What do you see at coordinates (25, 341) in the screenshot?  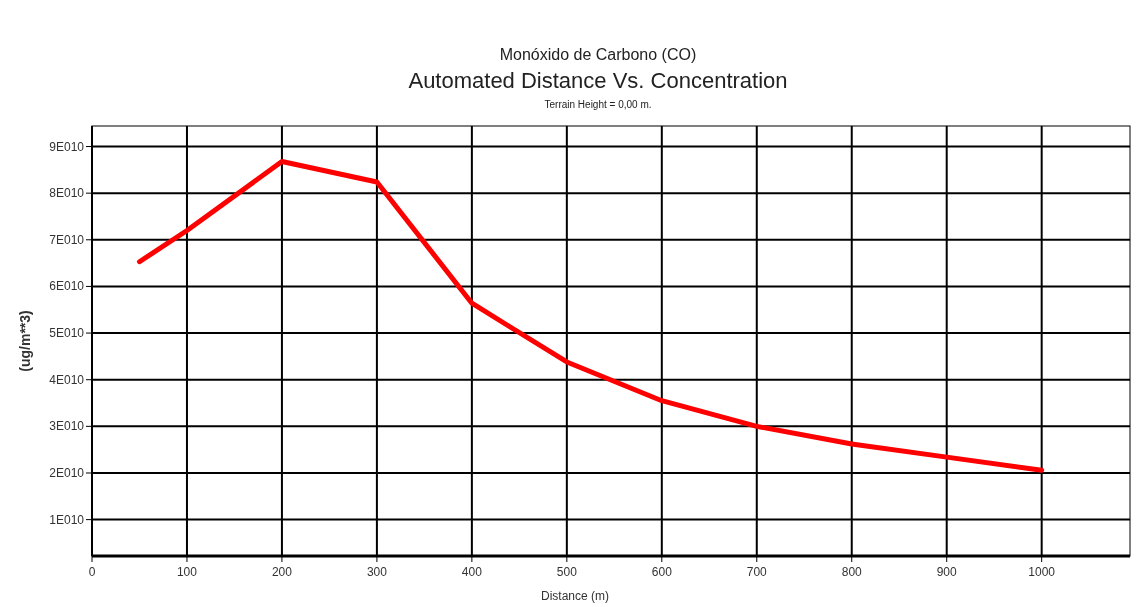 I see `y-axis-title: (ug/m**3)` at bounding box center [25, 341].